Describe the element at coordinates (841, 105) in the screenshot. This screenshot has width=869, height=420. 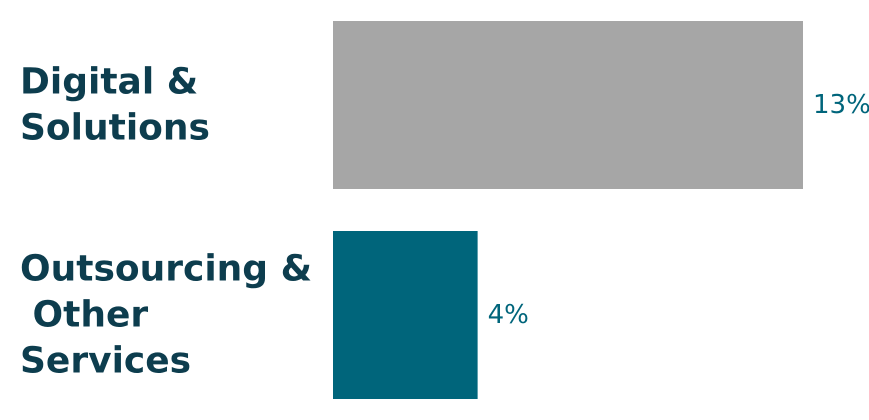
I see `data-label: 13%` at that location.